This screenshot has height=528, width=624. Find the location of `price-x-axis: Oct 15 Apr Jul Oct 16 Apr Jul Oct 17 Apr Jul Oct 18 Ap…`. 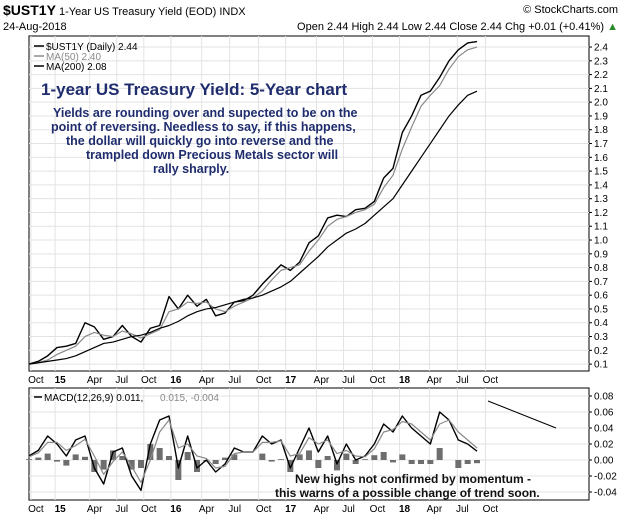

price-x-axis: Oct 15 Apr Jul Oct 16 Apr Jul Oct 17 Apr Jul Oct 18 Ap… is located at coordinates (263, 380).